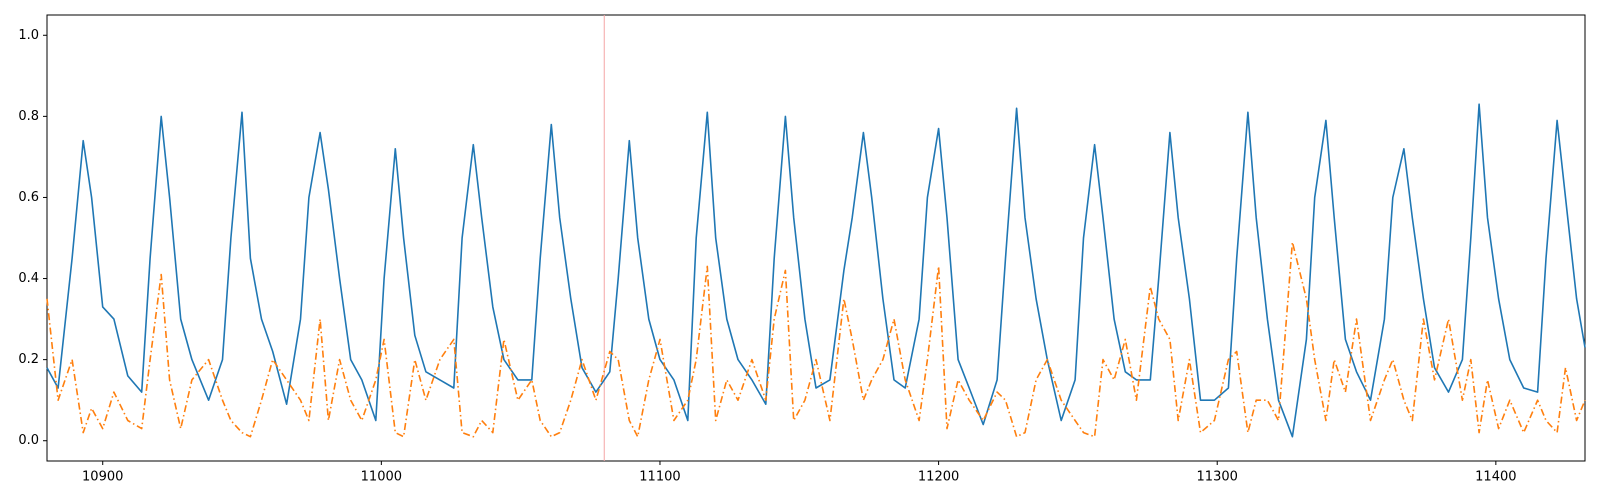 The image size is (1600, 504). Describe the element at coordinates (28, 197) in the screenshot. I see `y-tick-label: 0.6` at that location.